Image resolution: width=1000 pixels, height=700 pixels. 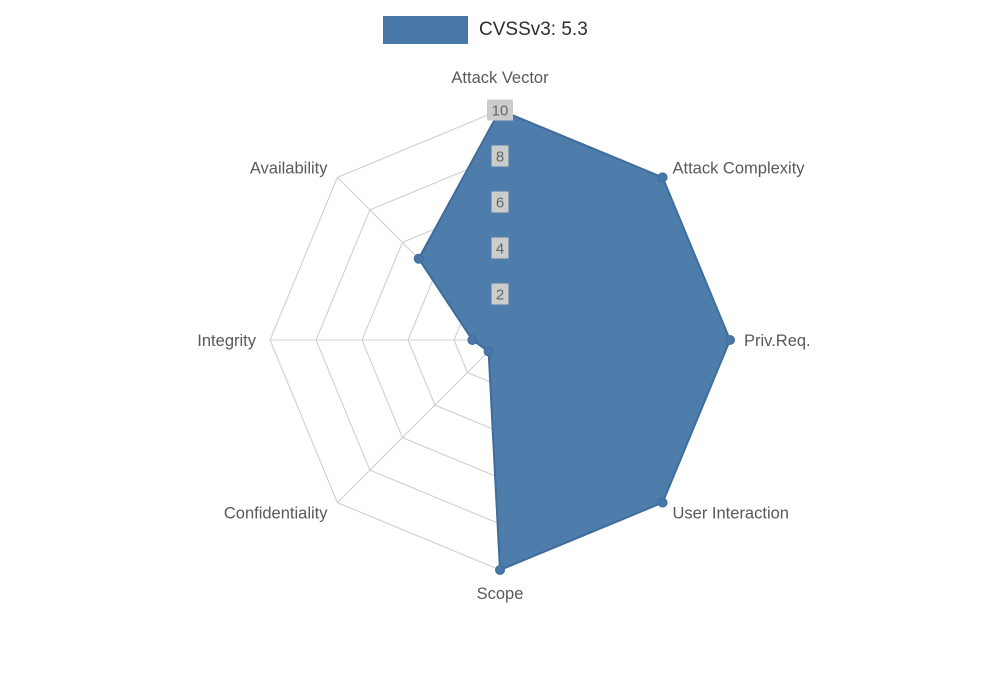 What do you see at coordinates (289, 169) in the screenshot?
I see `axis-label-availability: Availability` at bounding box center [289, 169].